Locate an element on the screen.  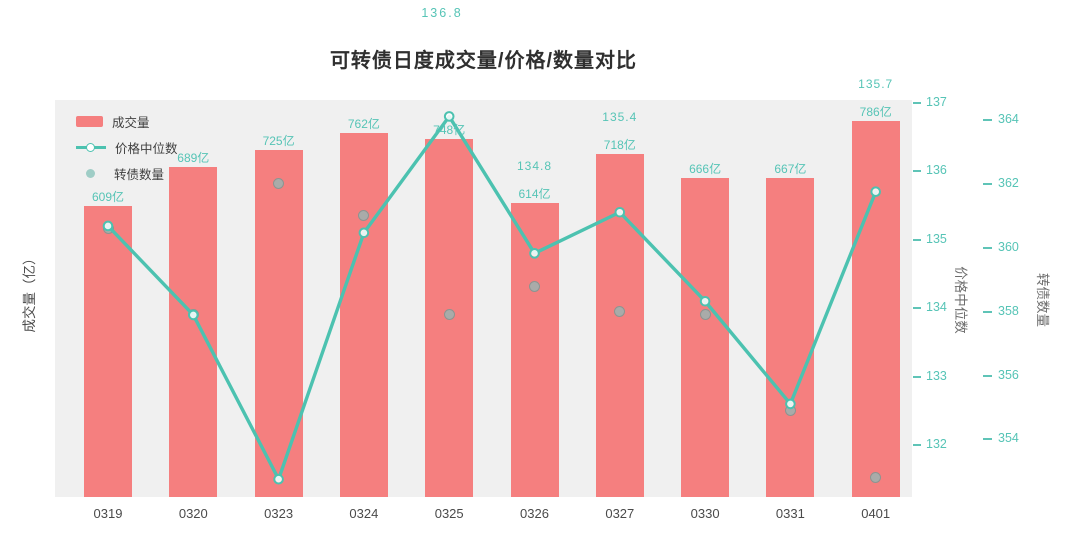
legend-label-volume: 成交量 is located at coordinates (131, 123).